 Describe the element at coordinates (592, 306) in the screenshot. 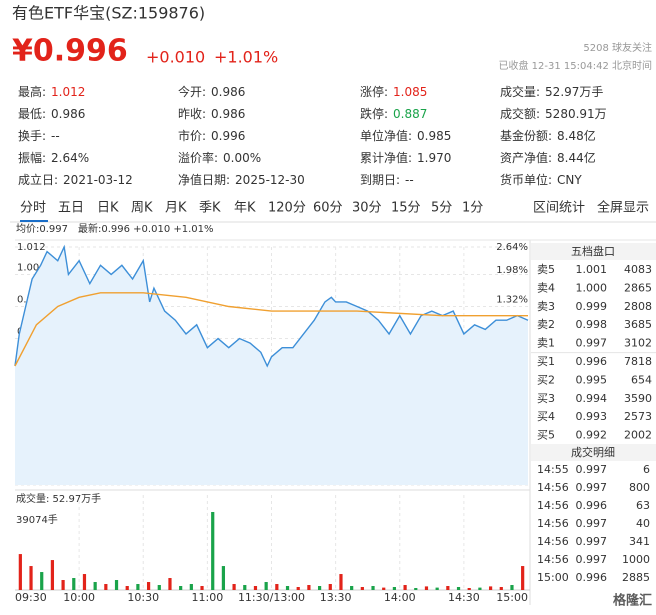

I see `order-price: 0.999` at that location.